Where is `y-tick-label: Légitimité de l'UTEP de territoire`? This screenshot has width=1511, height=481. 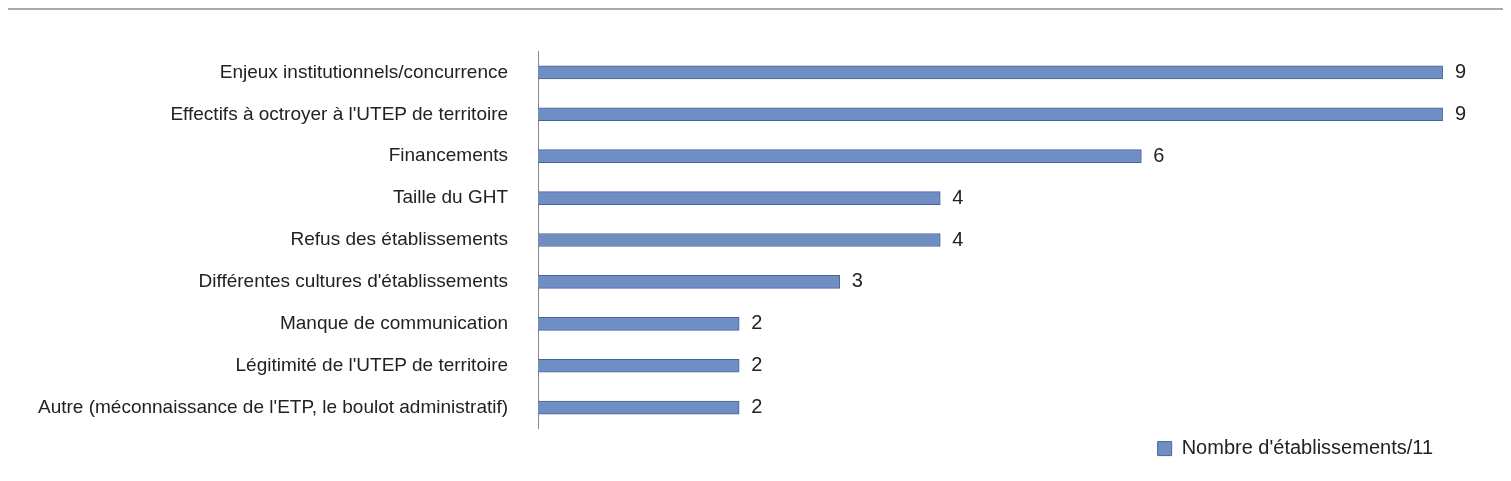 y-tick-label: Légitimité de l'UTEP de territoire is located at coordinates (372, 364).